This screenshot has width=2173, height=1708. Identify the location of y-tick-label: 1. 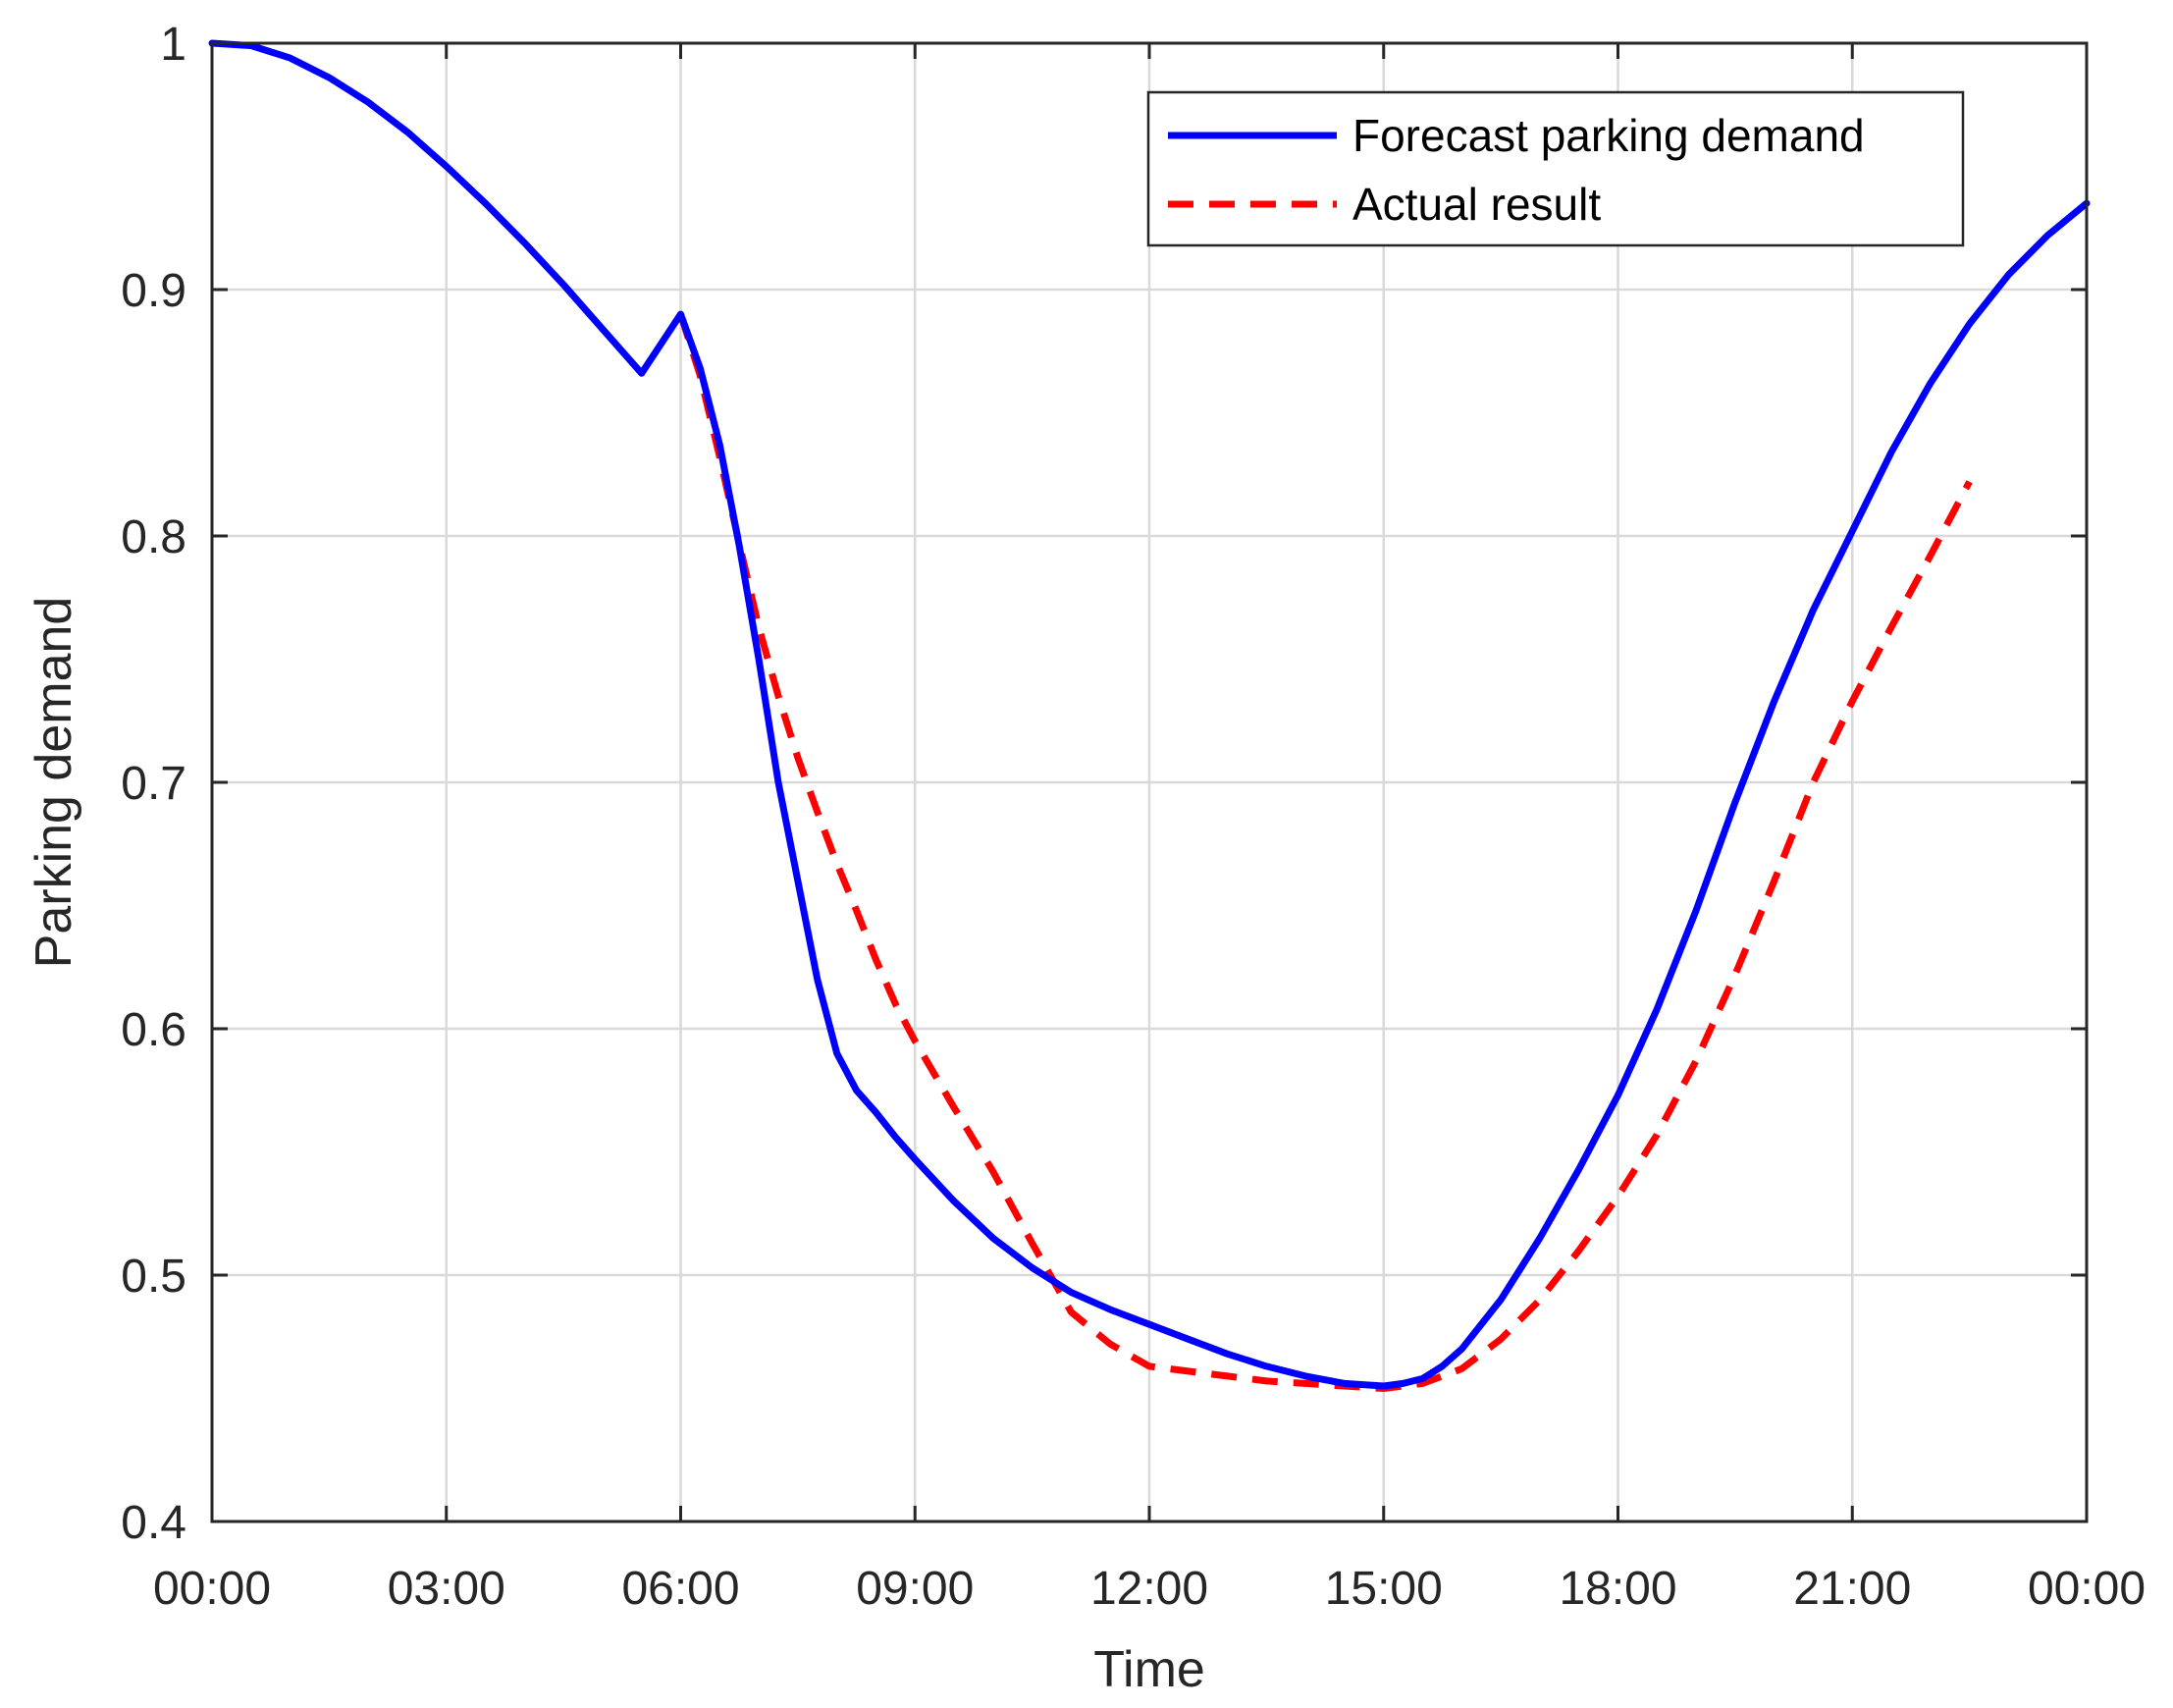
(173, 45).